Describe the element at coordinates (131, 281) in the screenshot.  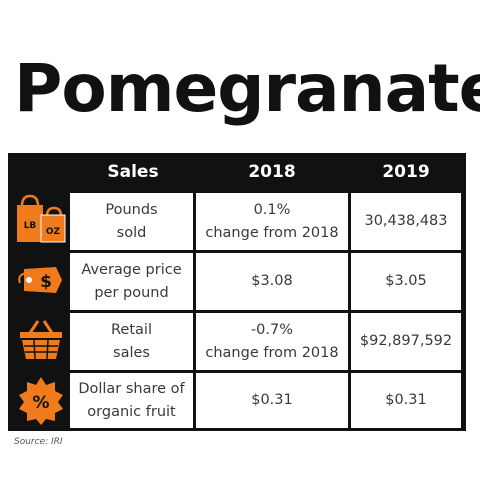
I see `row-average-price-label: Average price per pound` at that location.